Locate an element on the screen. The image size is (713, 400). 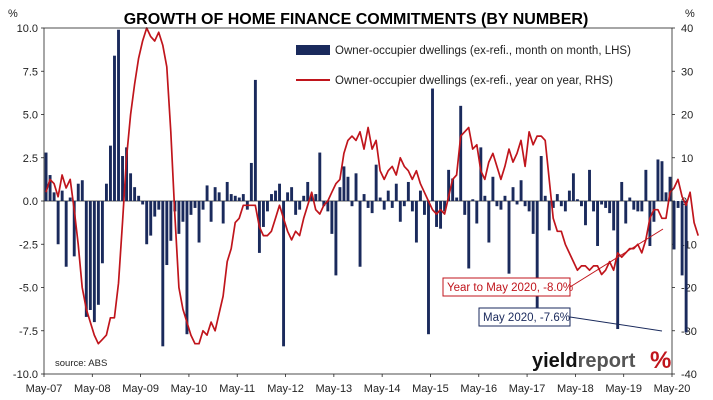
right-tick-label: -20 is located at coordinates (689, 289).